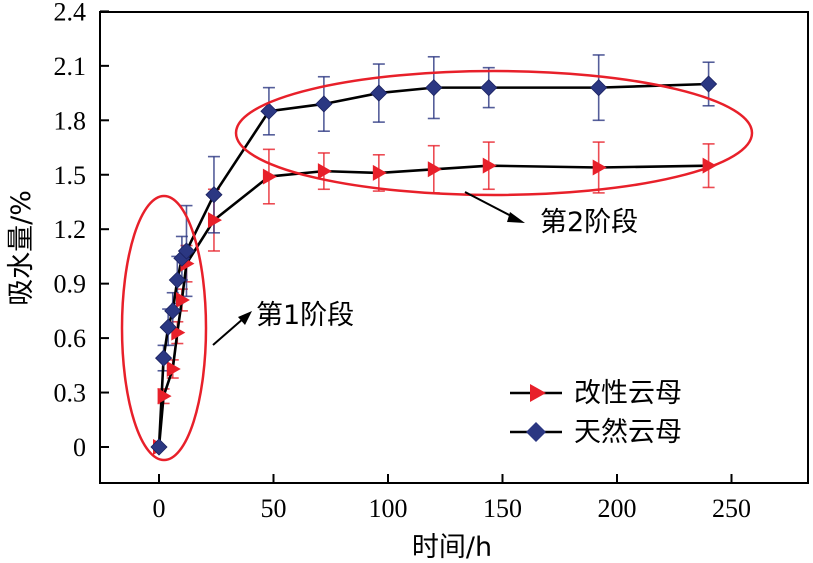 The width and height of the screenshot is (813, 563). Describe the element at coordinates (228, 331) in the screenshot. I see `stage1-arrow` at that location.